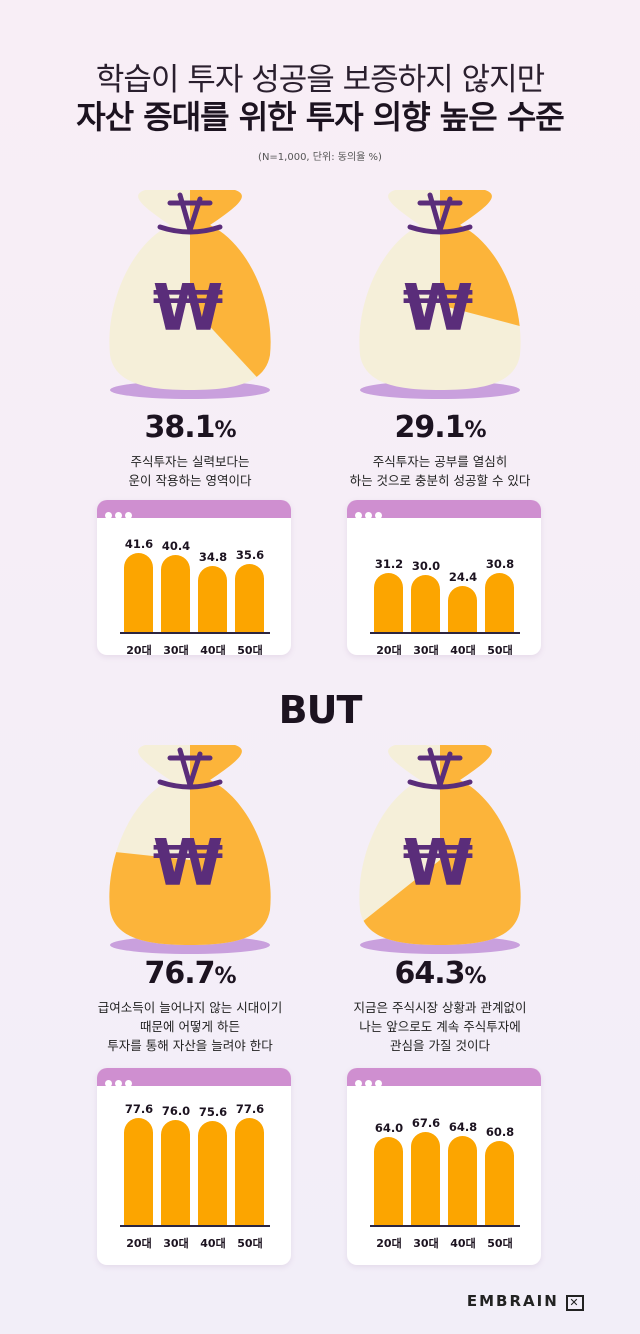  Describe the element at coordinates (463, 576) in the screenshot. I see `value-label: 24.4` at that location.